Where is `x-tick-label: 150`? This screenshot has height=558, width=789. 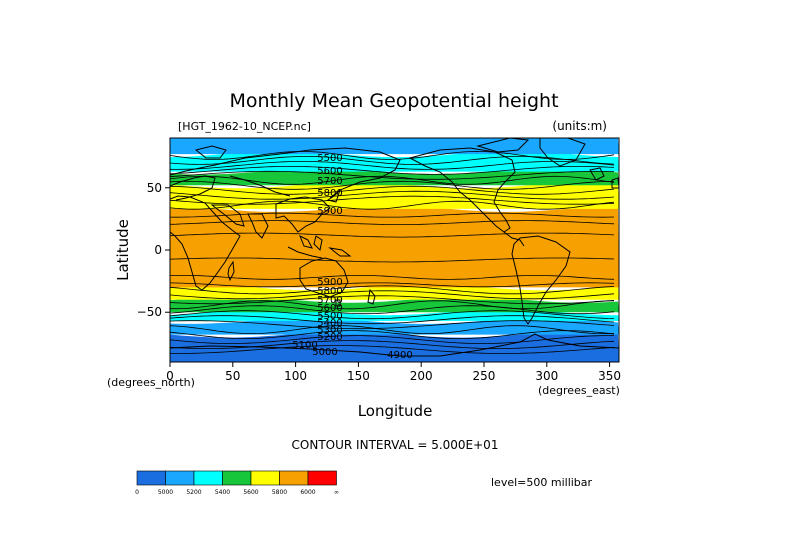 x-tick-label: 150 is located at coordinates (358, 376).